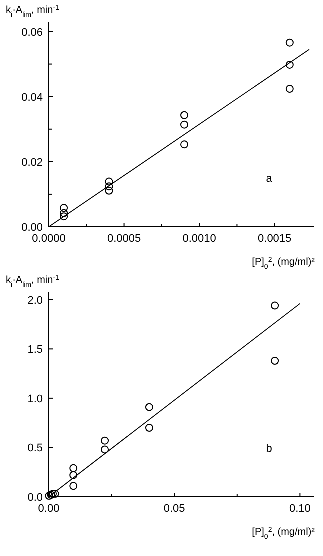  I want to click on annotation: b, so click(269, 448).